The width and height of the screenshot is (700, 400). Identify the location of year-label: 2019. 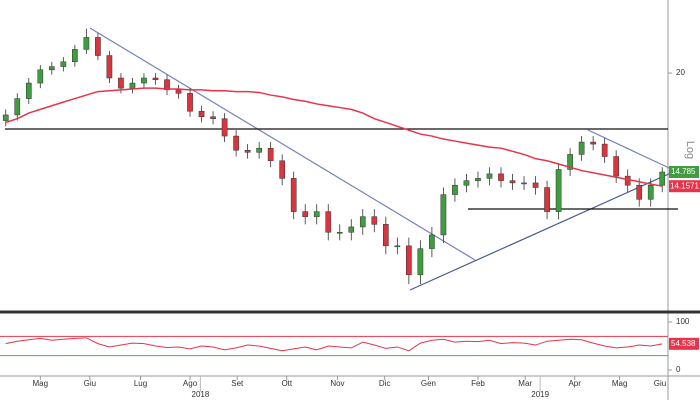
(540, 394).